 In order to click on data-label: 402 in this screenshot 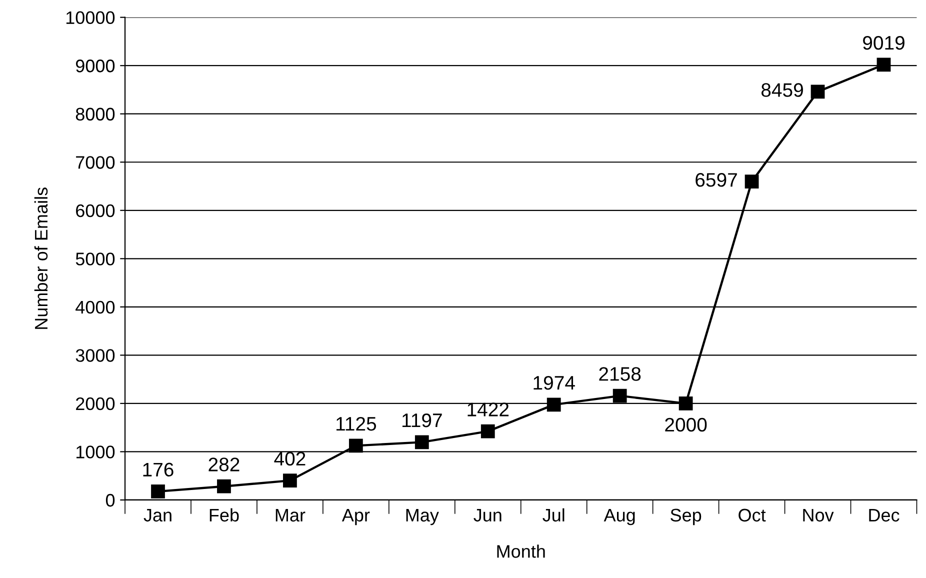, I will do `click(290, 459)`.